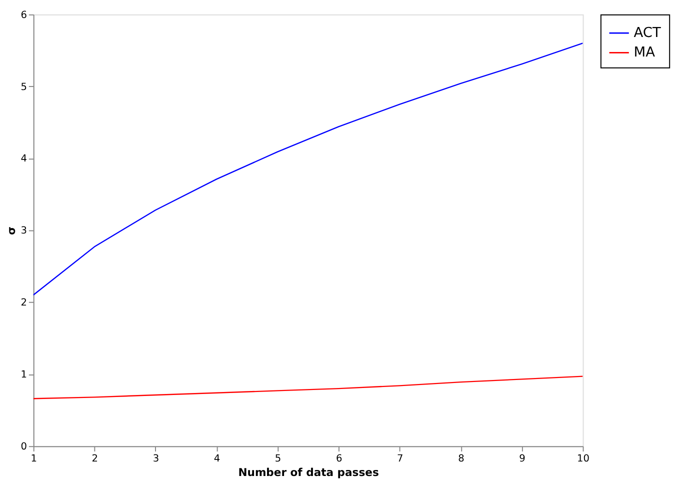 The height and width of the screenshot is (502, 675). I want to click on x-tick-label: 1, so click(33, 458).